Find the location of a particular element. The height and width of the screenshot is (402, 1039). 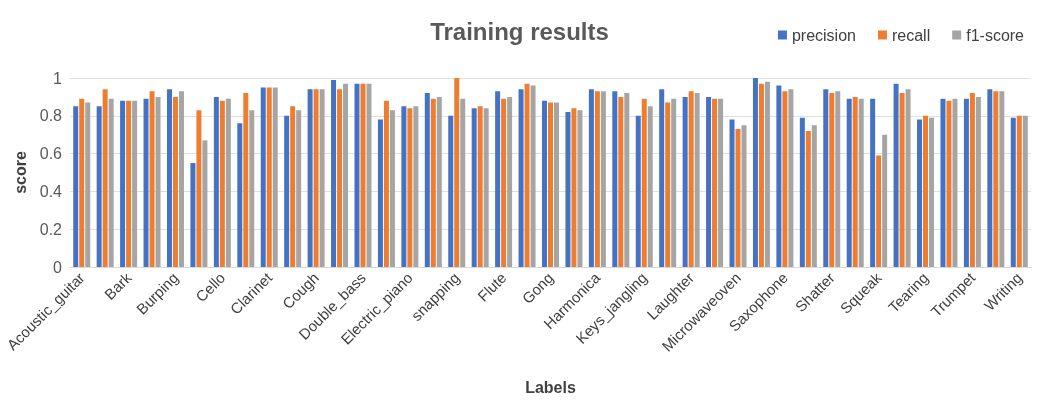

y-tick-label: 0 is located at coordinates (58, 267).